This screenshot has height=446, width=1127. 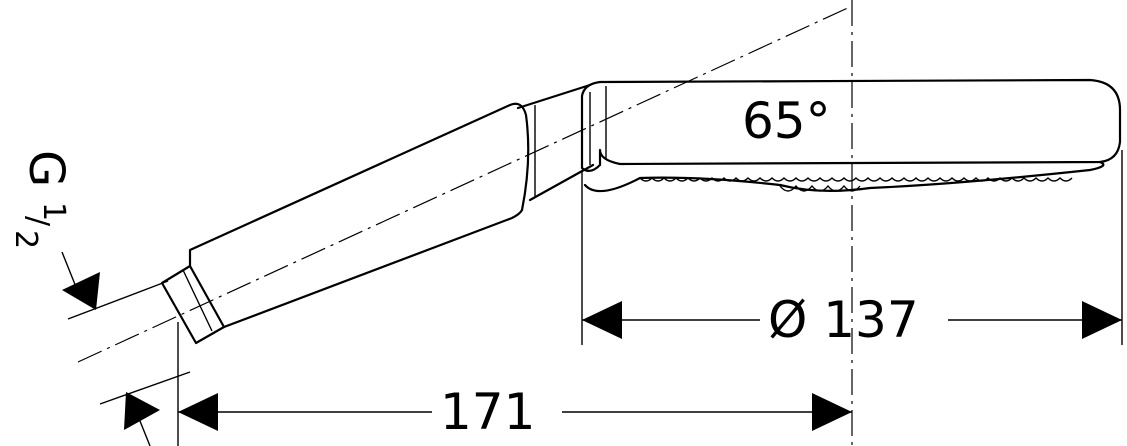 I want to click on handle-neck, so click(x=555, y=142).